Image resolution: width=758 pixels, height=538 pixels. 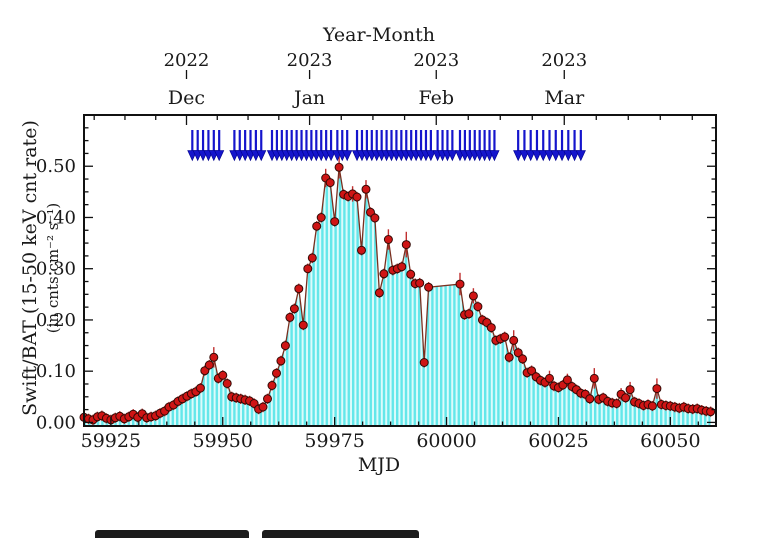 I want to click on top-axis-title: Year-Month, so click(x=379, y=35).